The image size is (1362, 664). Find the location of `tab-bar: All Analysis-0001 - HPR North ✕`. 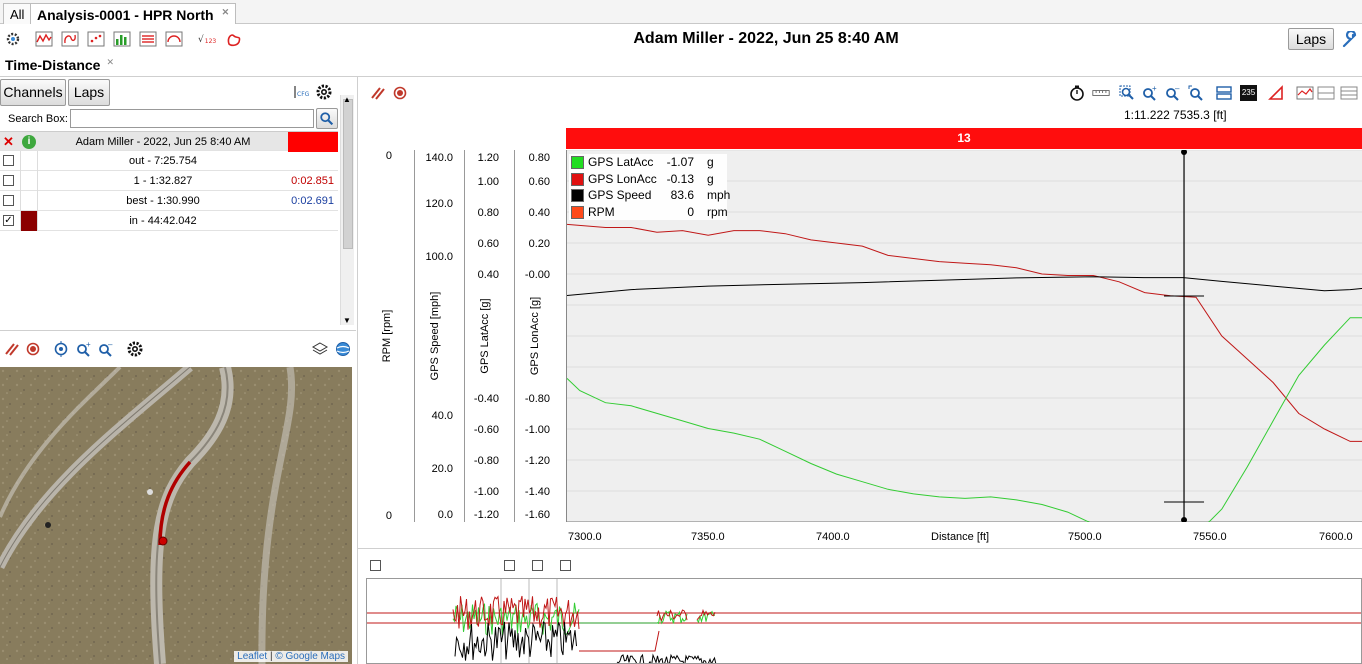

tab-bar: All Analysis-0001 - HPR North ✕ is located at coordinates (681, 12).